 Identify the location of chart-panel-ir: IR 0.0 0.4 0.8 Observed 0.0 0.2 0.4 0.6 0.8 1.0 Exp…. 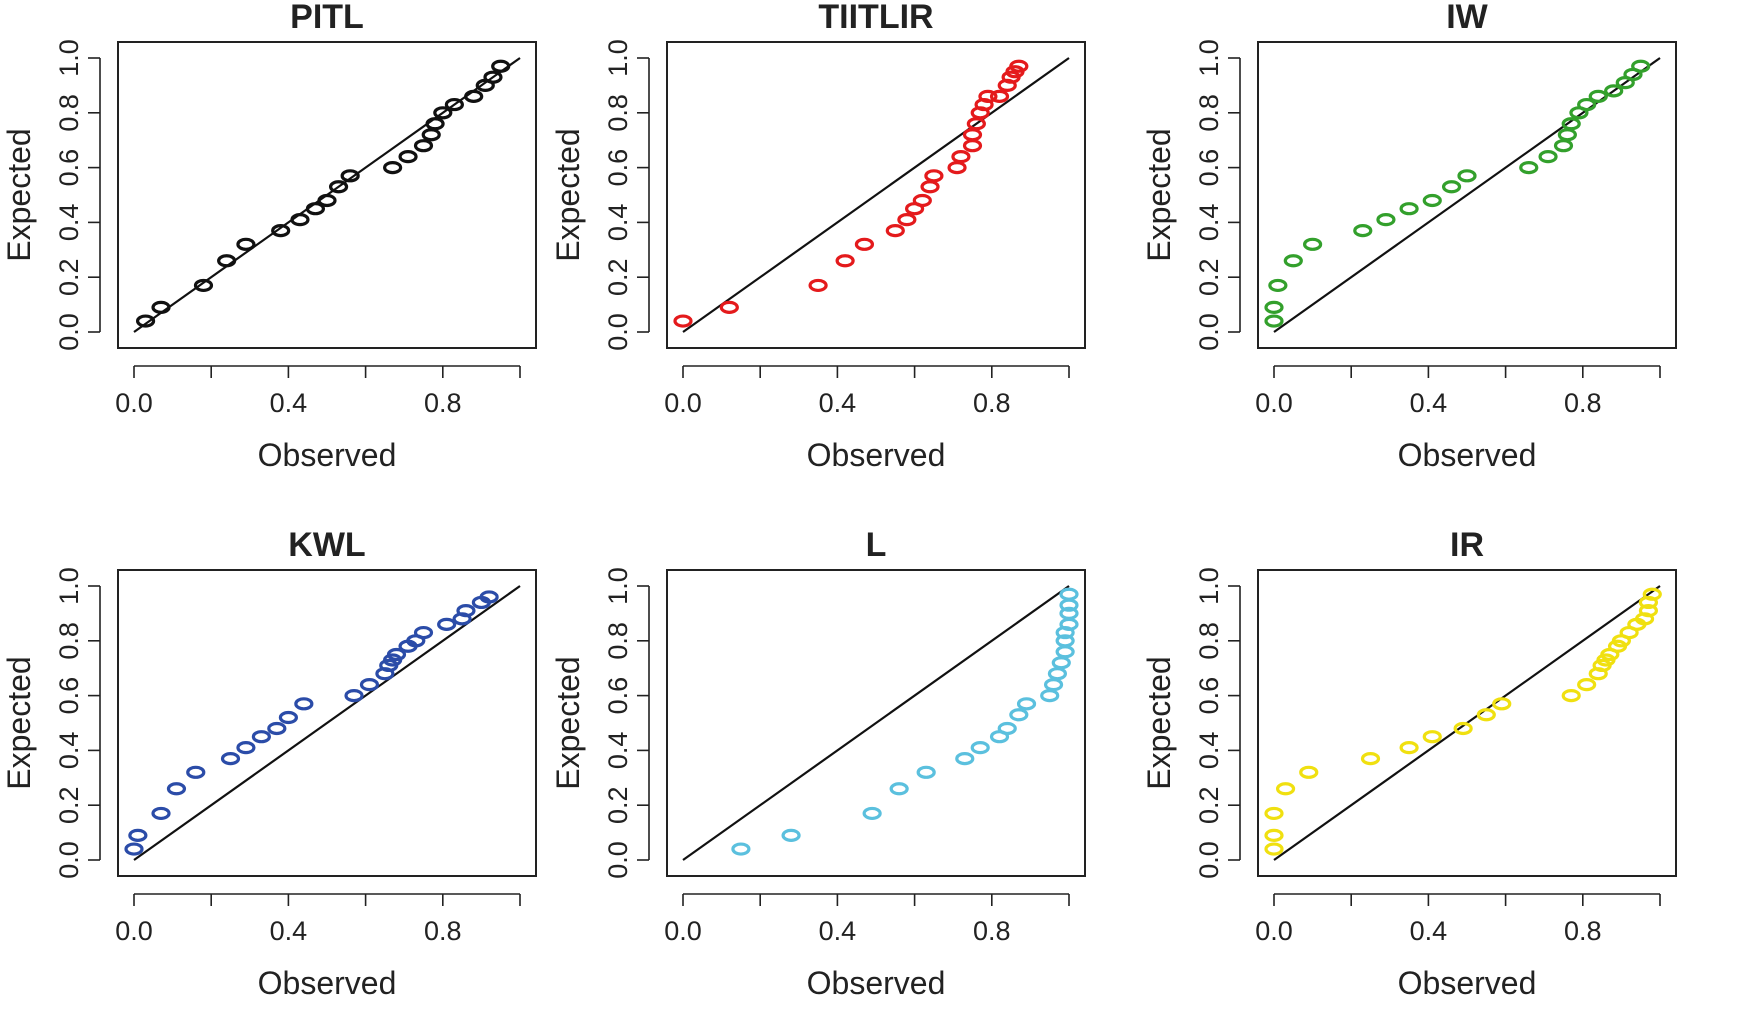
(1409, 763).